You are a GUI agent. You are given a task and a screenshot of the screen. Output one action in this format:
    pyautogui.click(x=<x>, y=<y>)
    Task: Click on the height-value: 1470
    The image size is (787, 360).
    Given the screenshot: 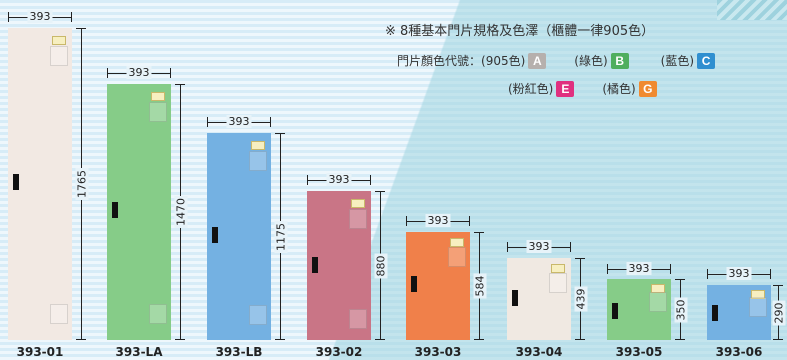 What is the action you would take?
    pyautogui.click(x=181, y=212)
    